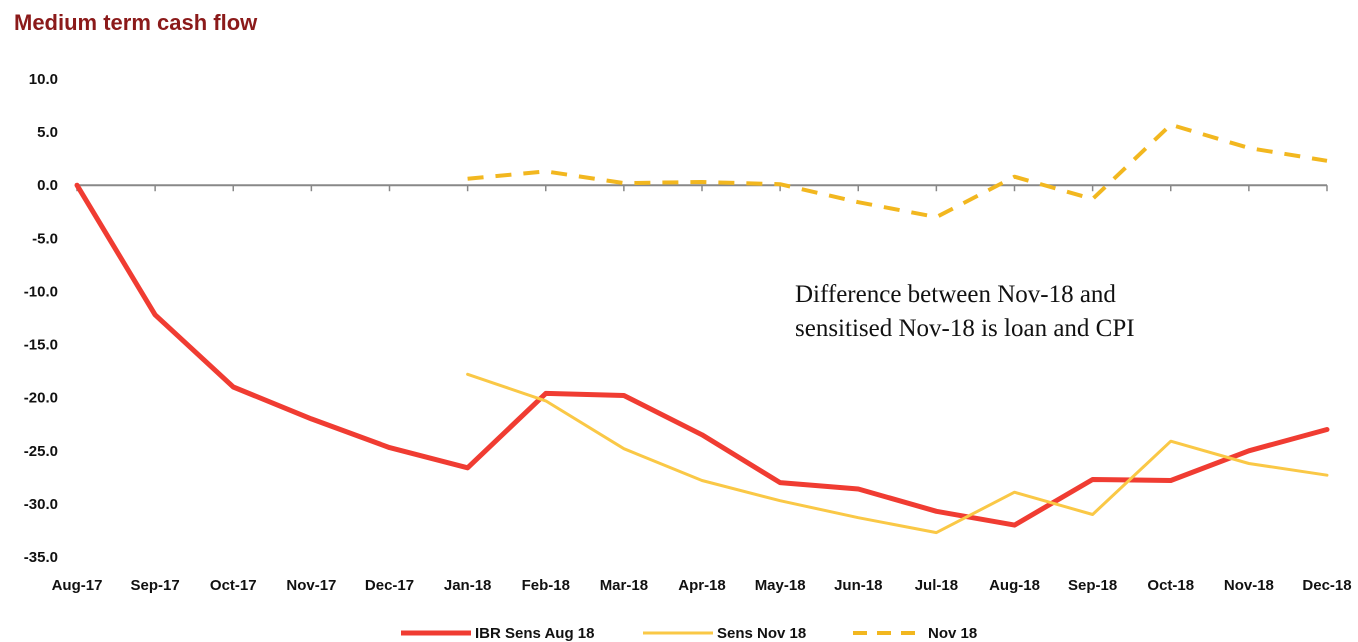 The height and width of the screenshot is (642, 1358). What do you see at coordinates (136, 22) in the screenshot?
I see `chart-title: Medium term cash flow` at bounding box center [136, 22].